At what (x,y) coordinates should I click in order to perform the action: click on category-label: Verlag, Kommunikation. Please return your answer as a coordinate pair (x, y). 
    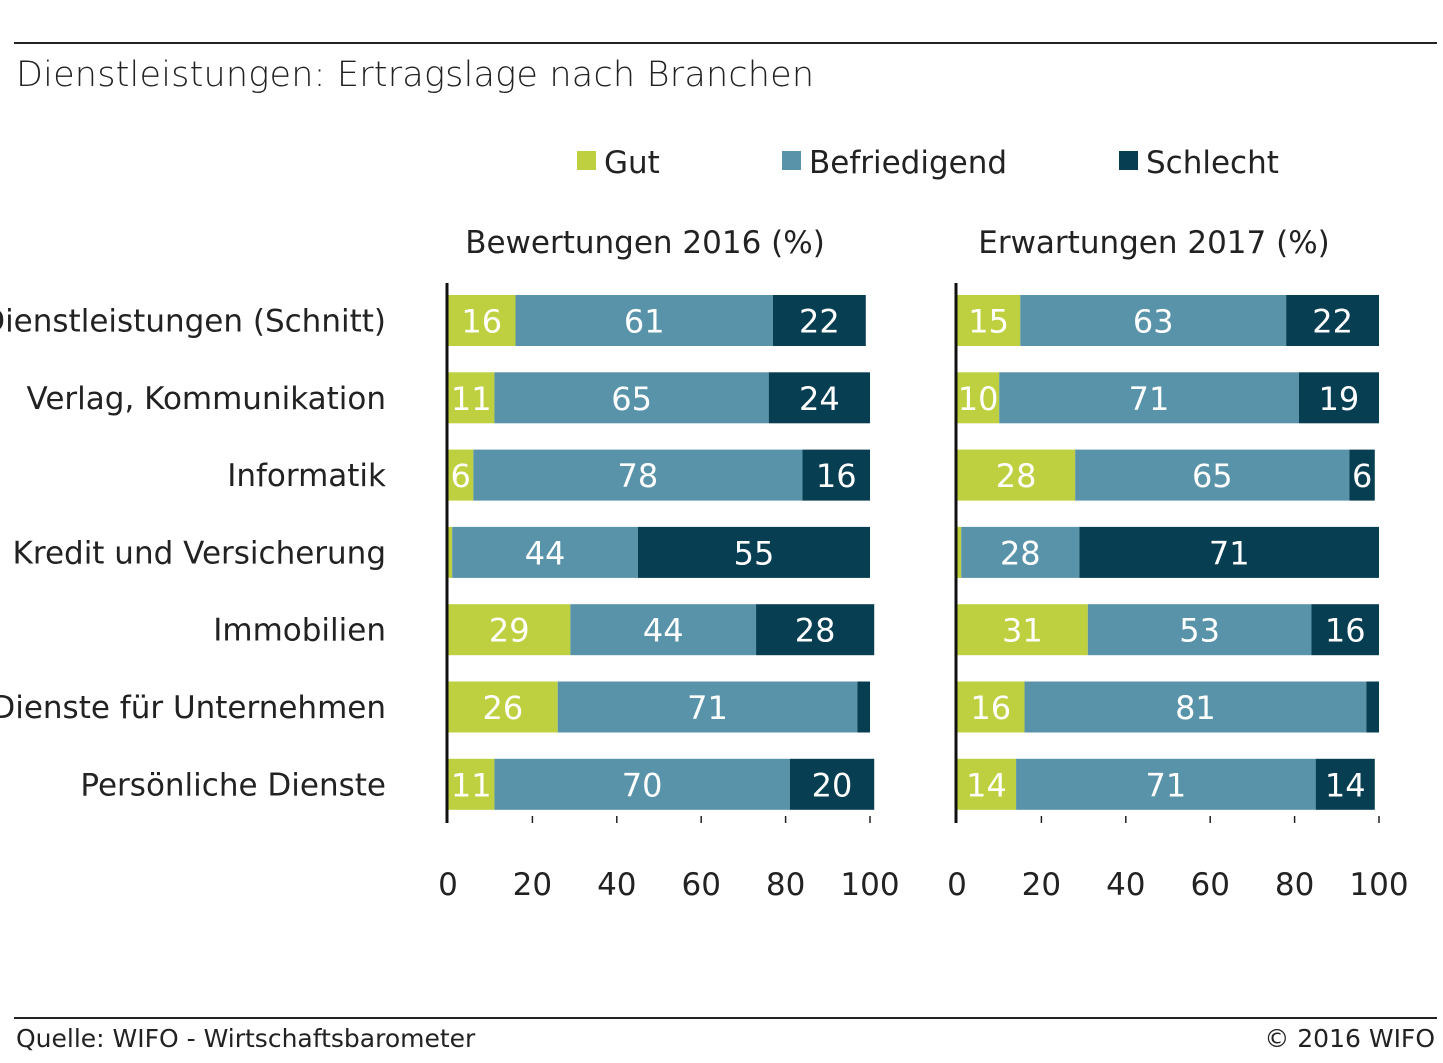
    Looking at the image, I should click on (206, 399).